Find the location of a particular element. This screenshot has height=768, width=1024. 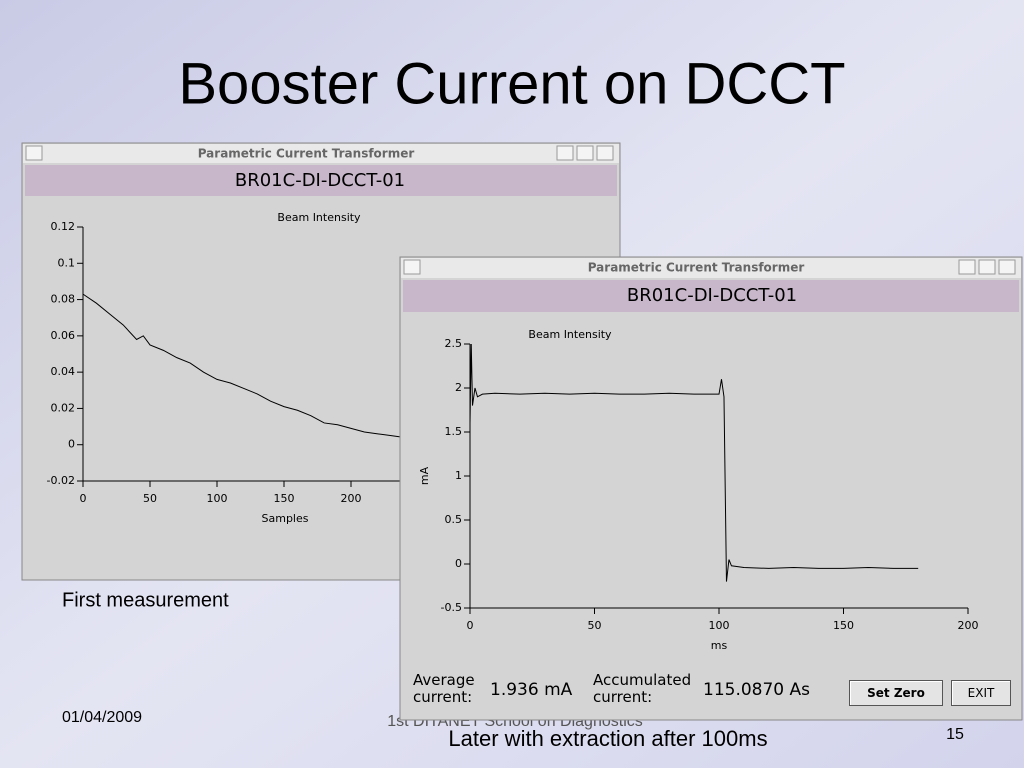

page-number: 15 is located at coordinates (955, 734).